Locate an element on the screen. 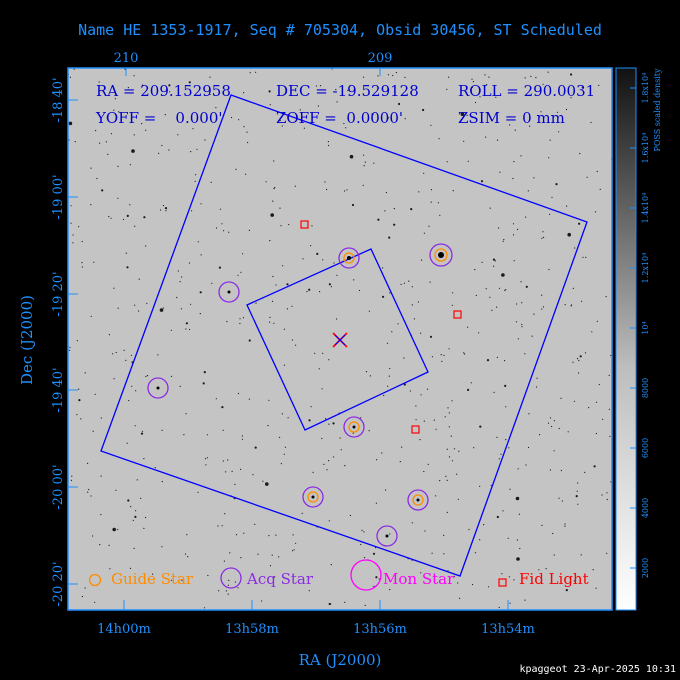 This screenshot has width=680, height=680. colorbar-tick-label: 1.4x10⁴ is located at coordinates (645, 208).